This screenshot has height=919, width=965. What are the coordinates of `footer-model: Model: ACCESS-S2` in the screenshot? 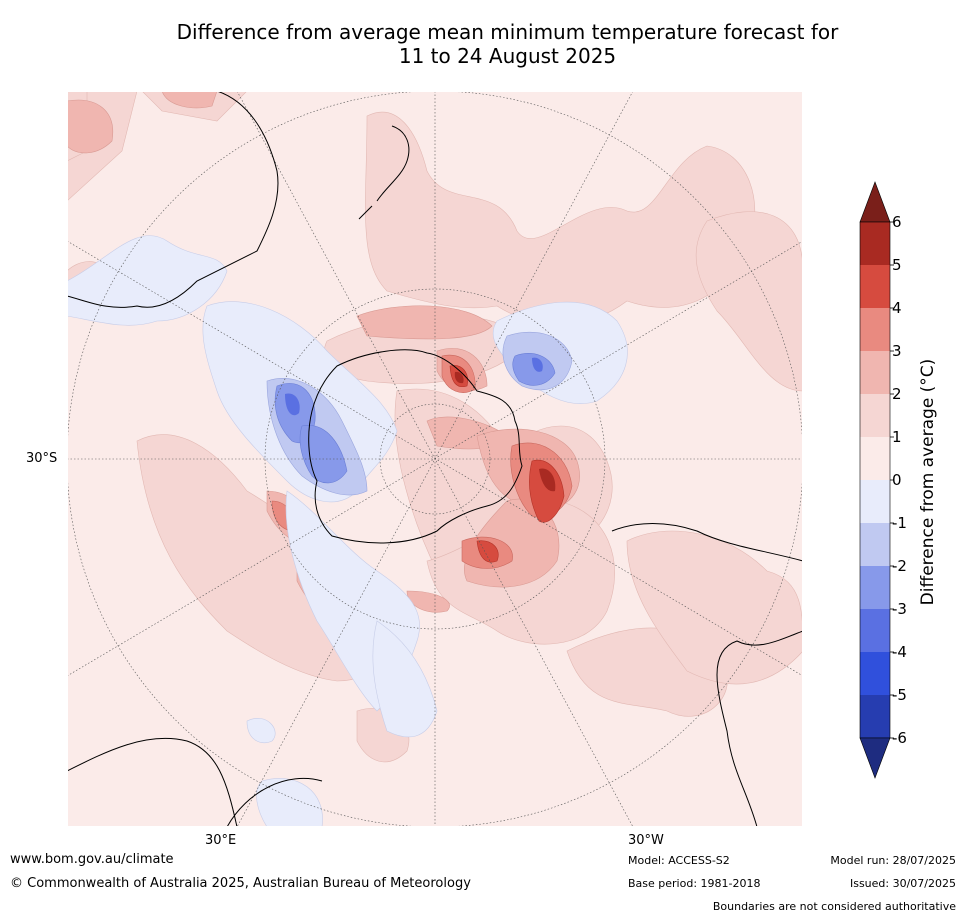 It's located at (679, 860).